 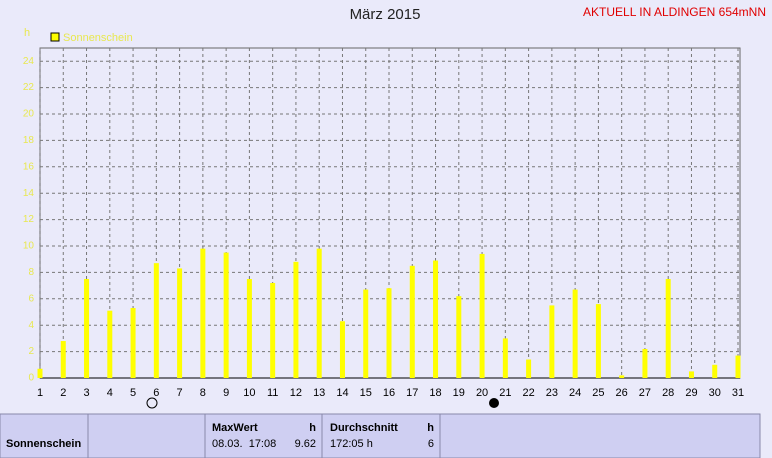 I want to click on y-tick-label: 8, so click(x=31, y=272).